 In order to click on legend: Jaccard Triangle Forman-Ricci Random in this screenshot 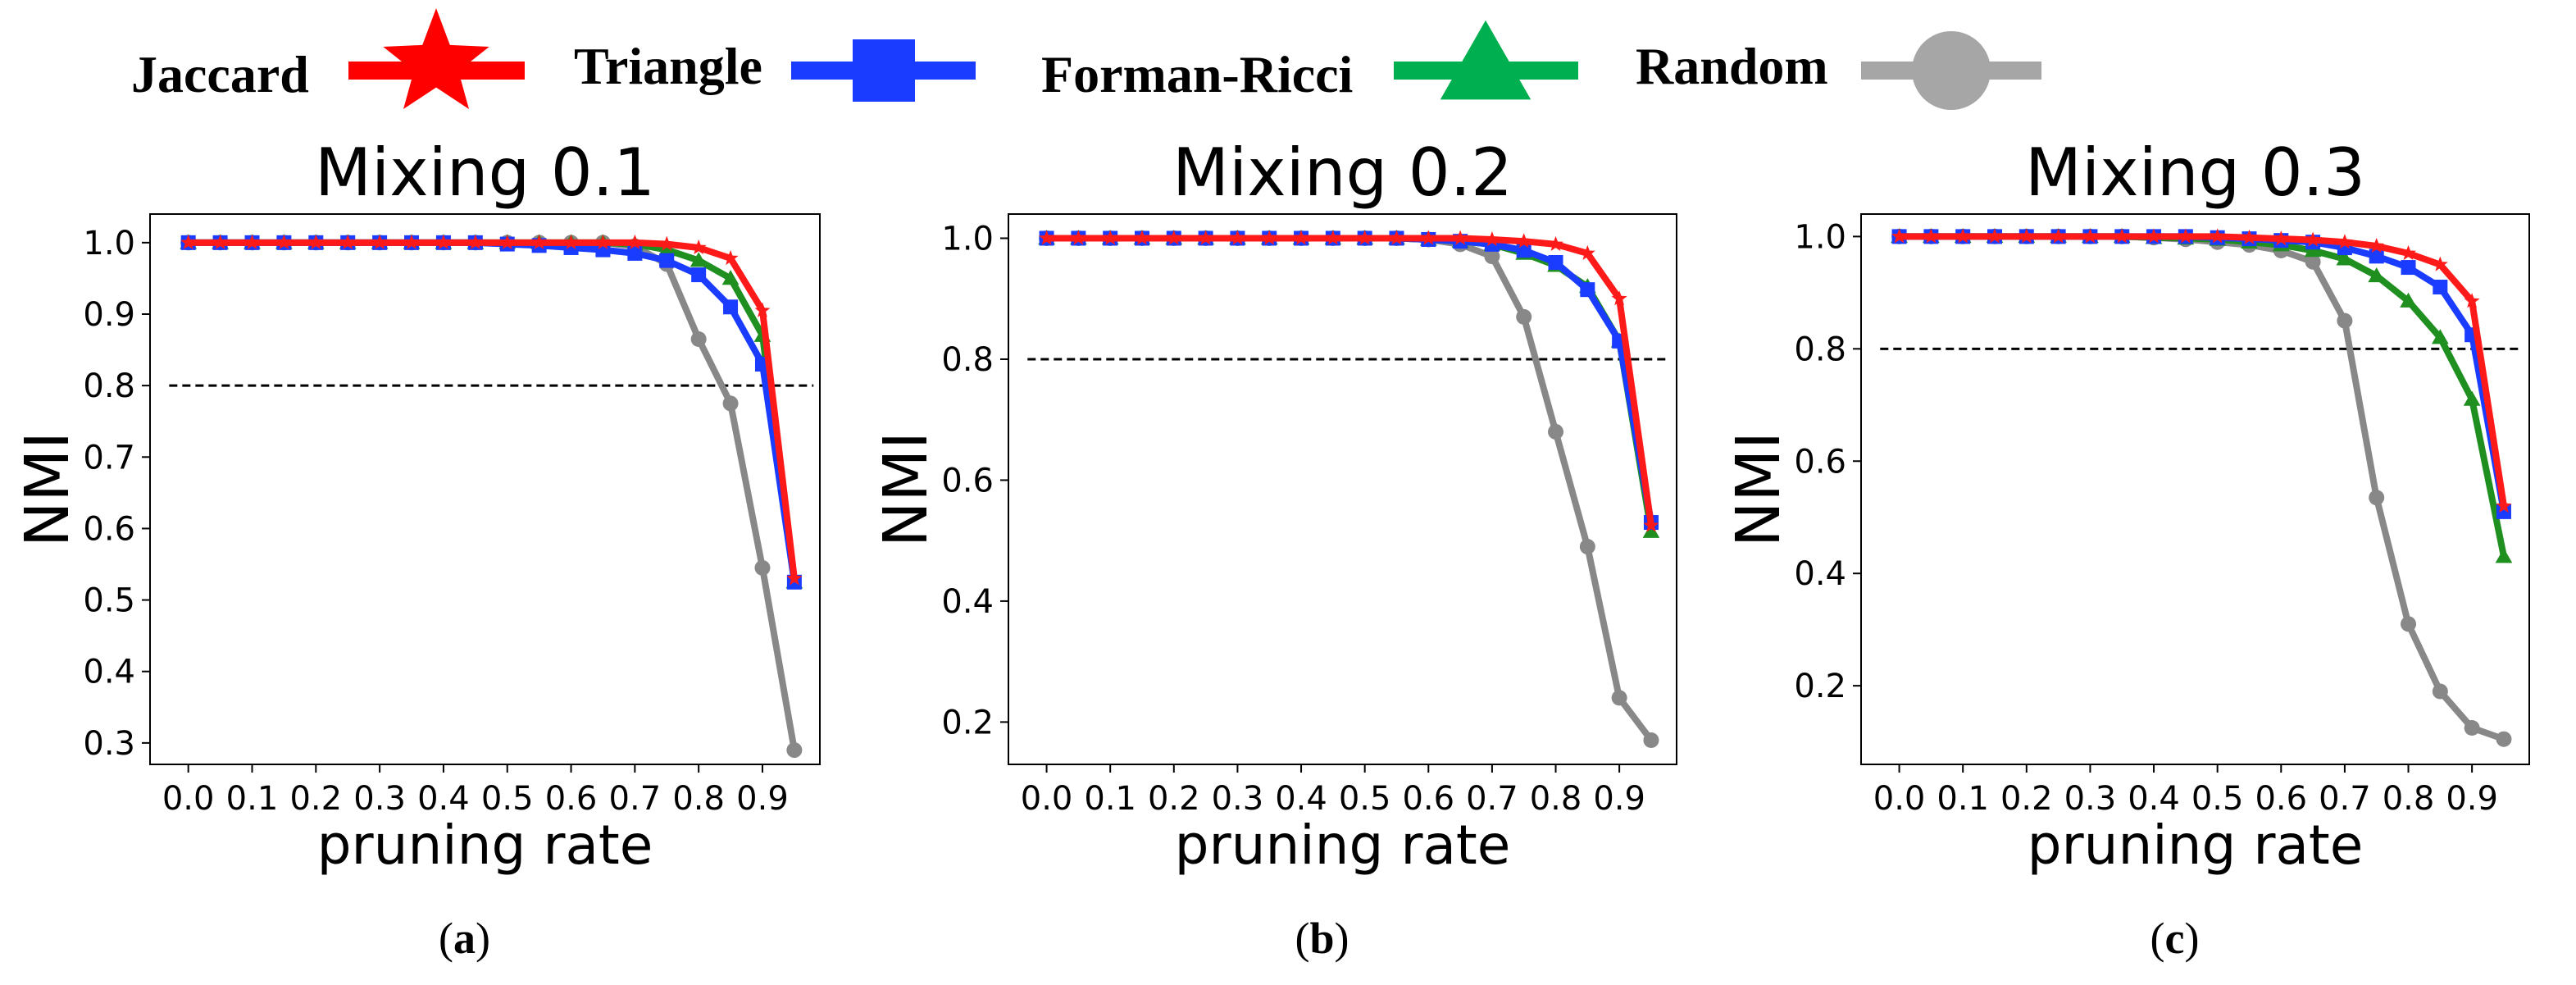, I will do `click(1086, 59)`.